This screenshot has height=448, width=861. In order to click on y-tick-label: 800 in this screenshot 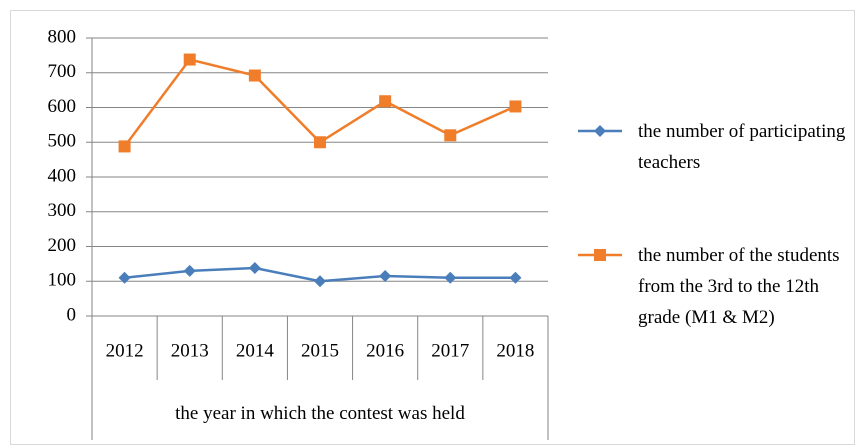, I will do `click(62, 36)`.